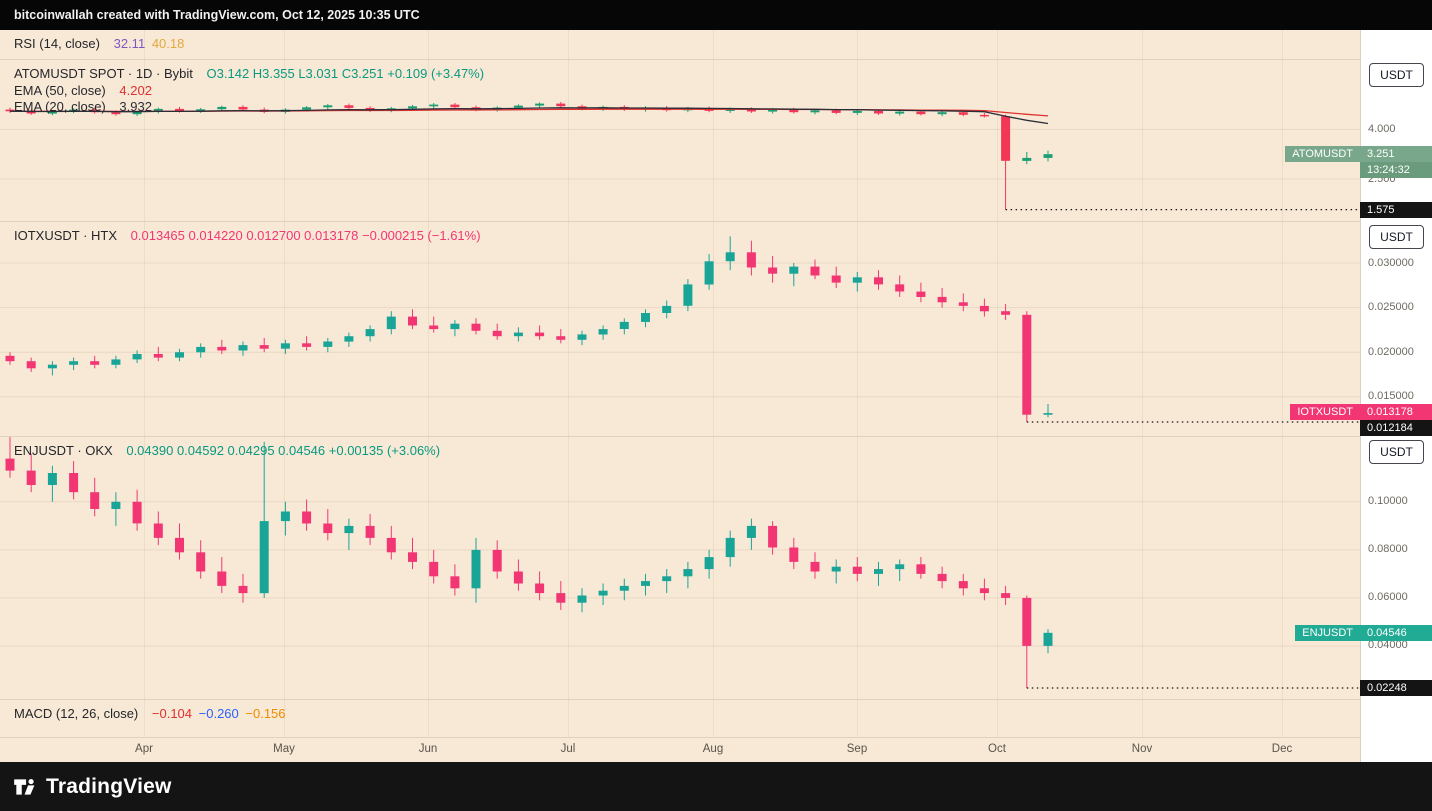 The width and height of the screenshot is (1432, 811). I want to click on atom-currency-button: USDT, so click(1396, 75).